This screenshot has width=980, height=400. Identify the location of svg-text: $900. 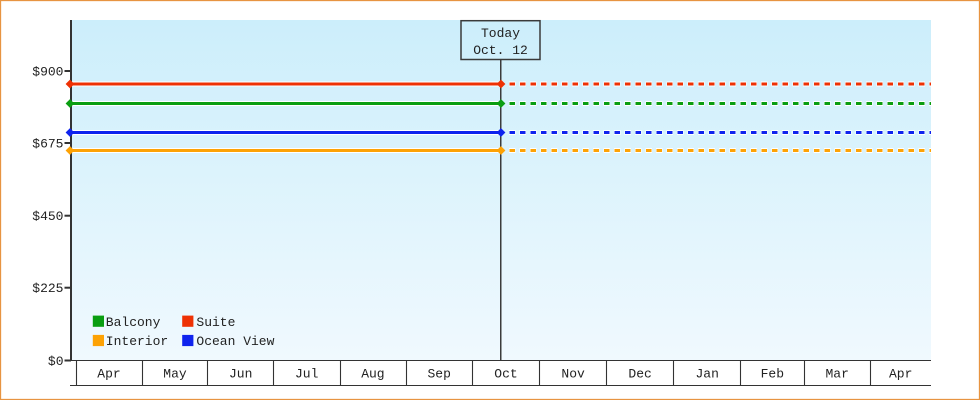
(47, 72).